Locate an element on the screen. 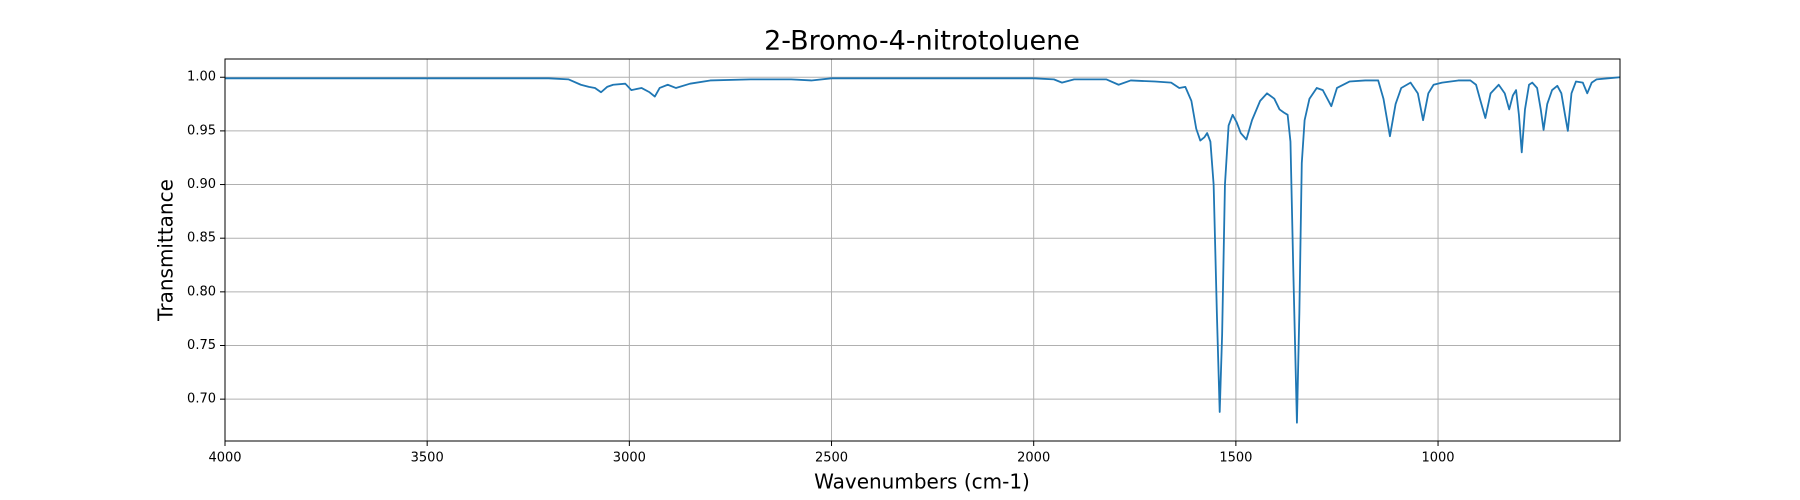 The width and height of the screenshot is (1800, 500). y-tick-label: 0.95 is located at coordinates (201, 130).